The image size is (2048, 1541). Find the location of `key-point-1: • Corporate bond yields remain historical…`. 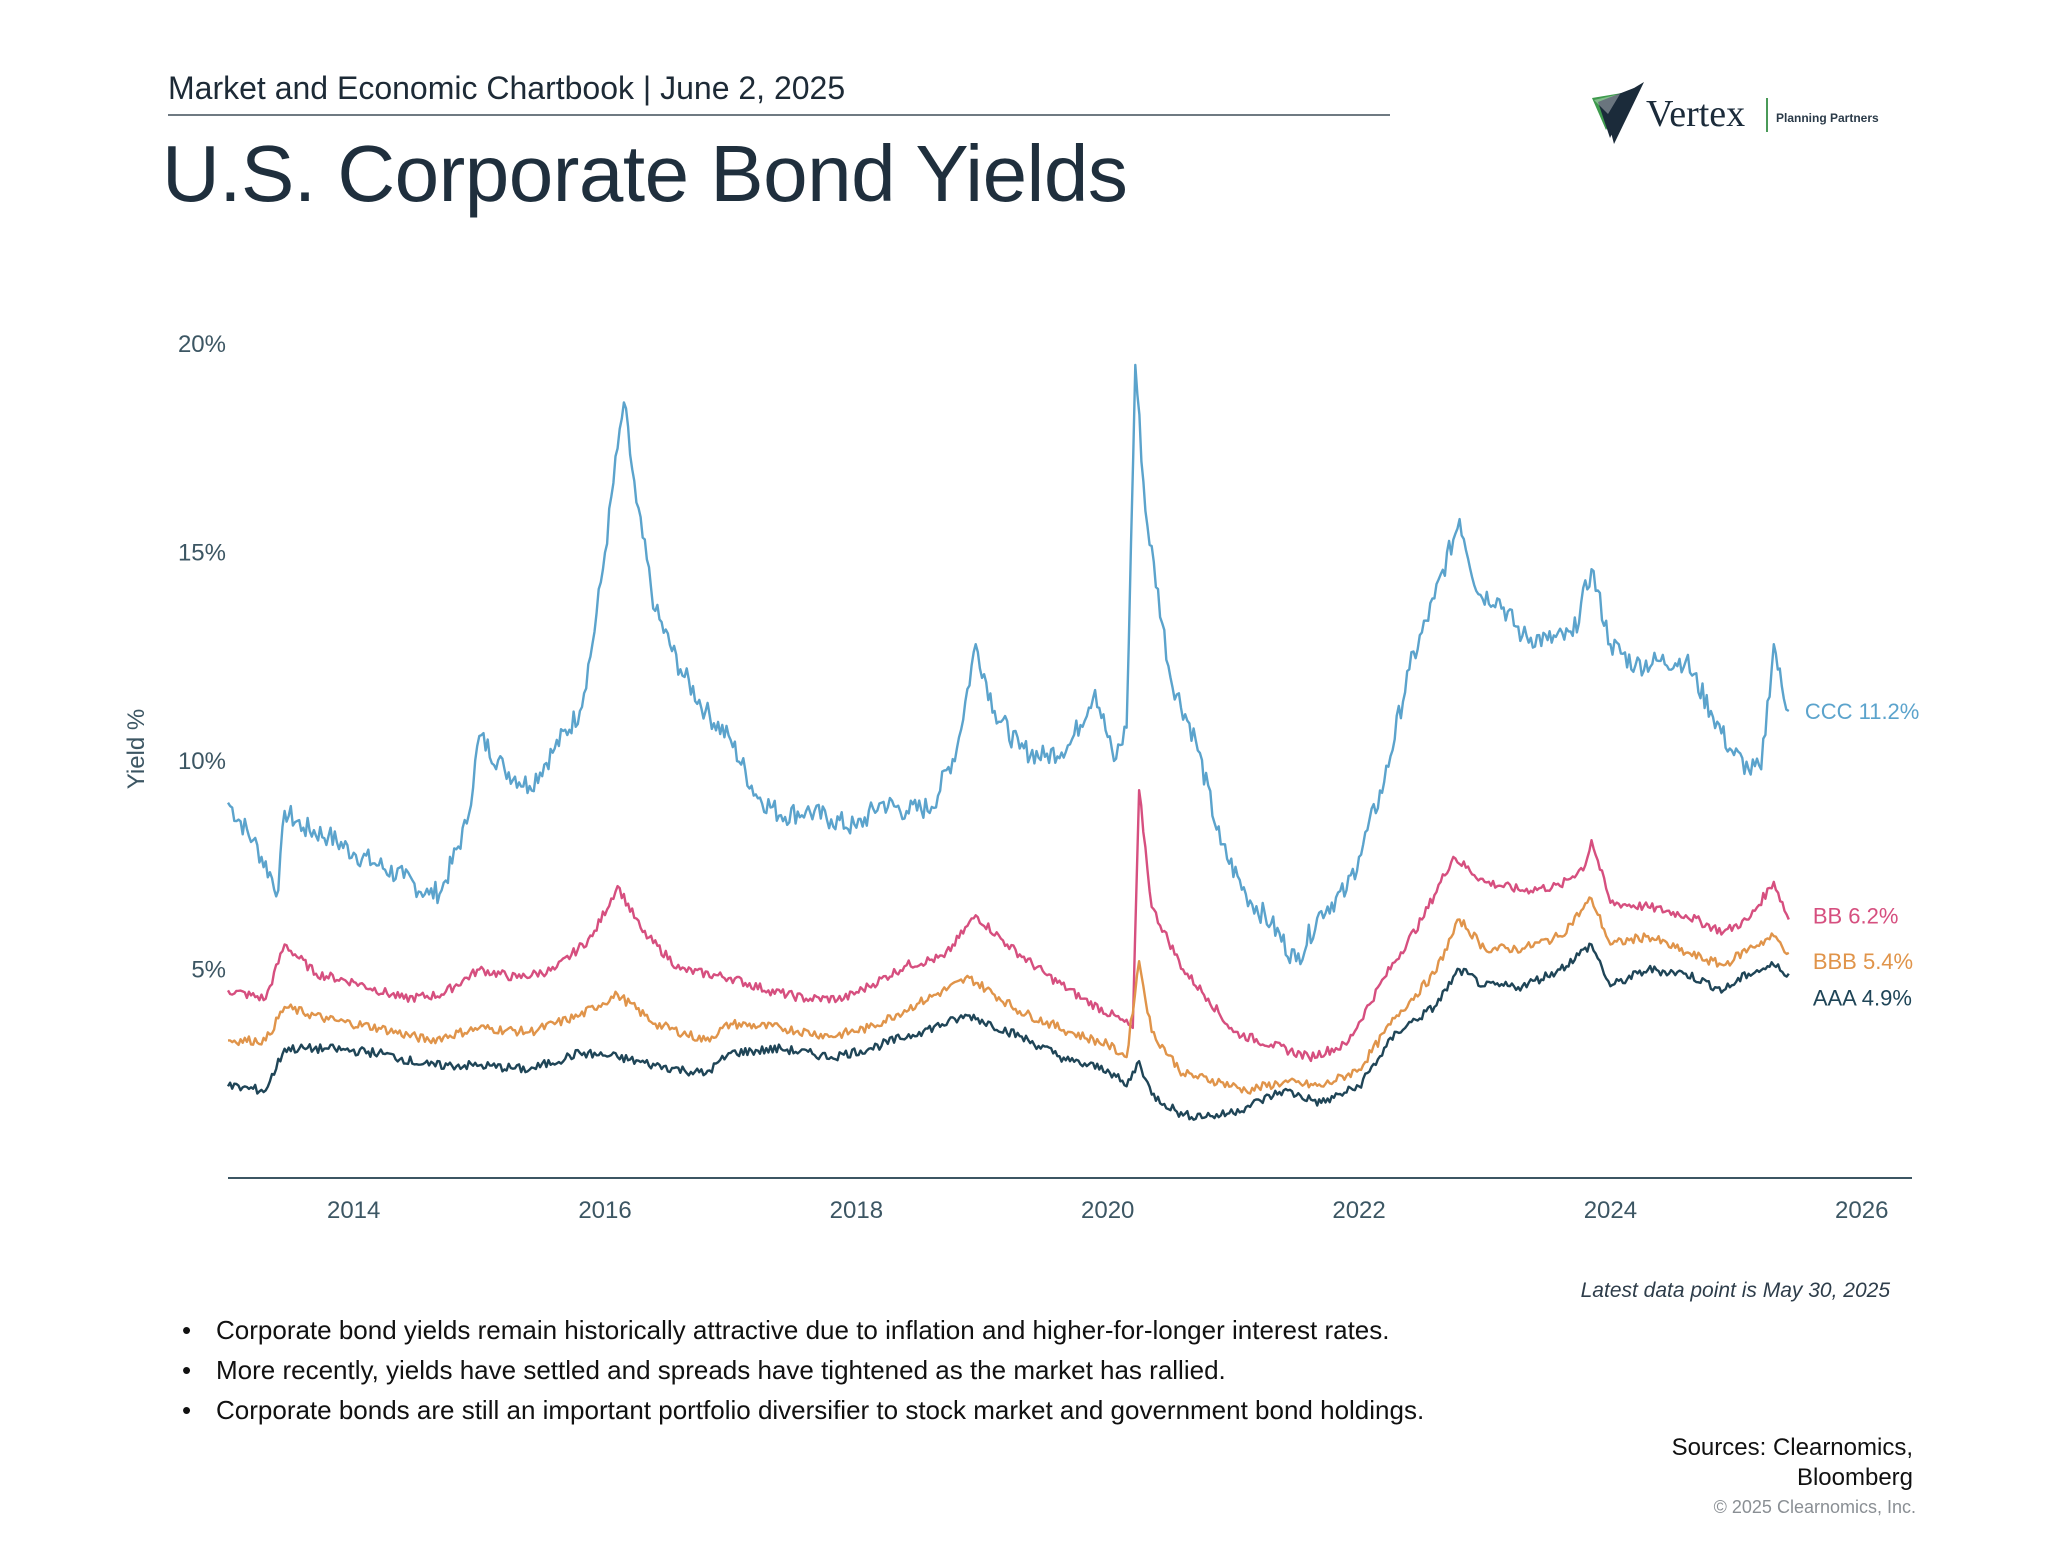

key-point-1: • Corporate bond yields remain historical… is located at coordinates (828, 1330).